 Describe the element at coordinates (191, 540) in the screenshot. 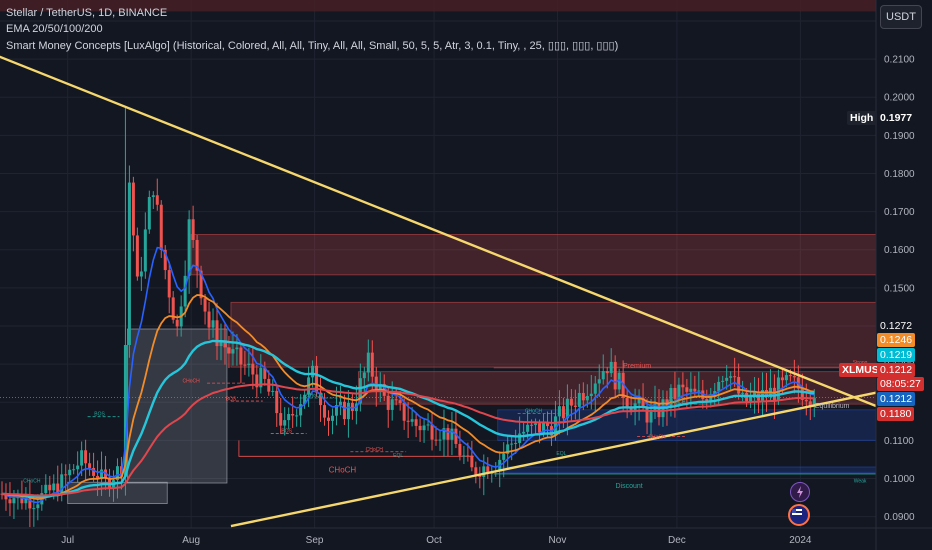

I see `x-tick-label: Aug` at that location.